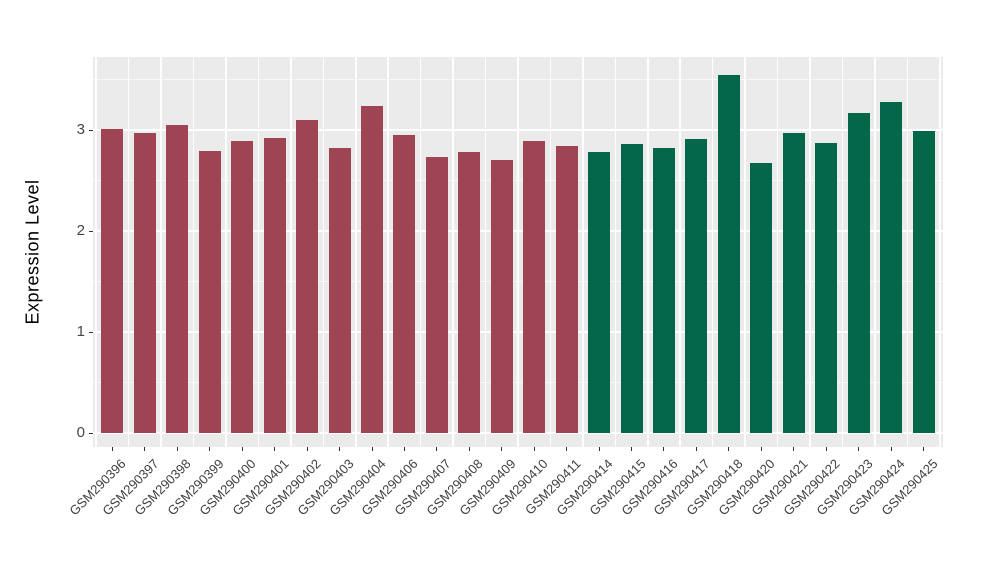 The width and height of the screenshot is (1000, 580). I want to click on bar-GSM290409, so click(501, 297).